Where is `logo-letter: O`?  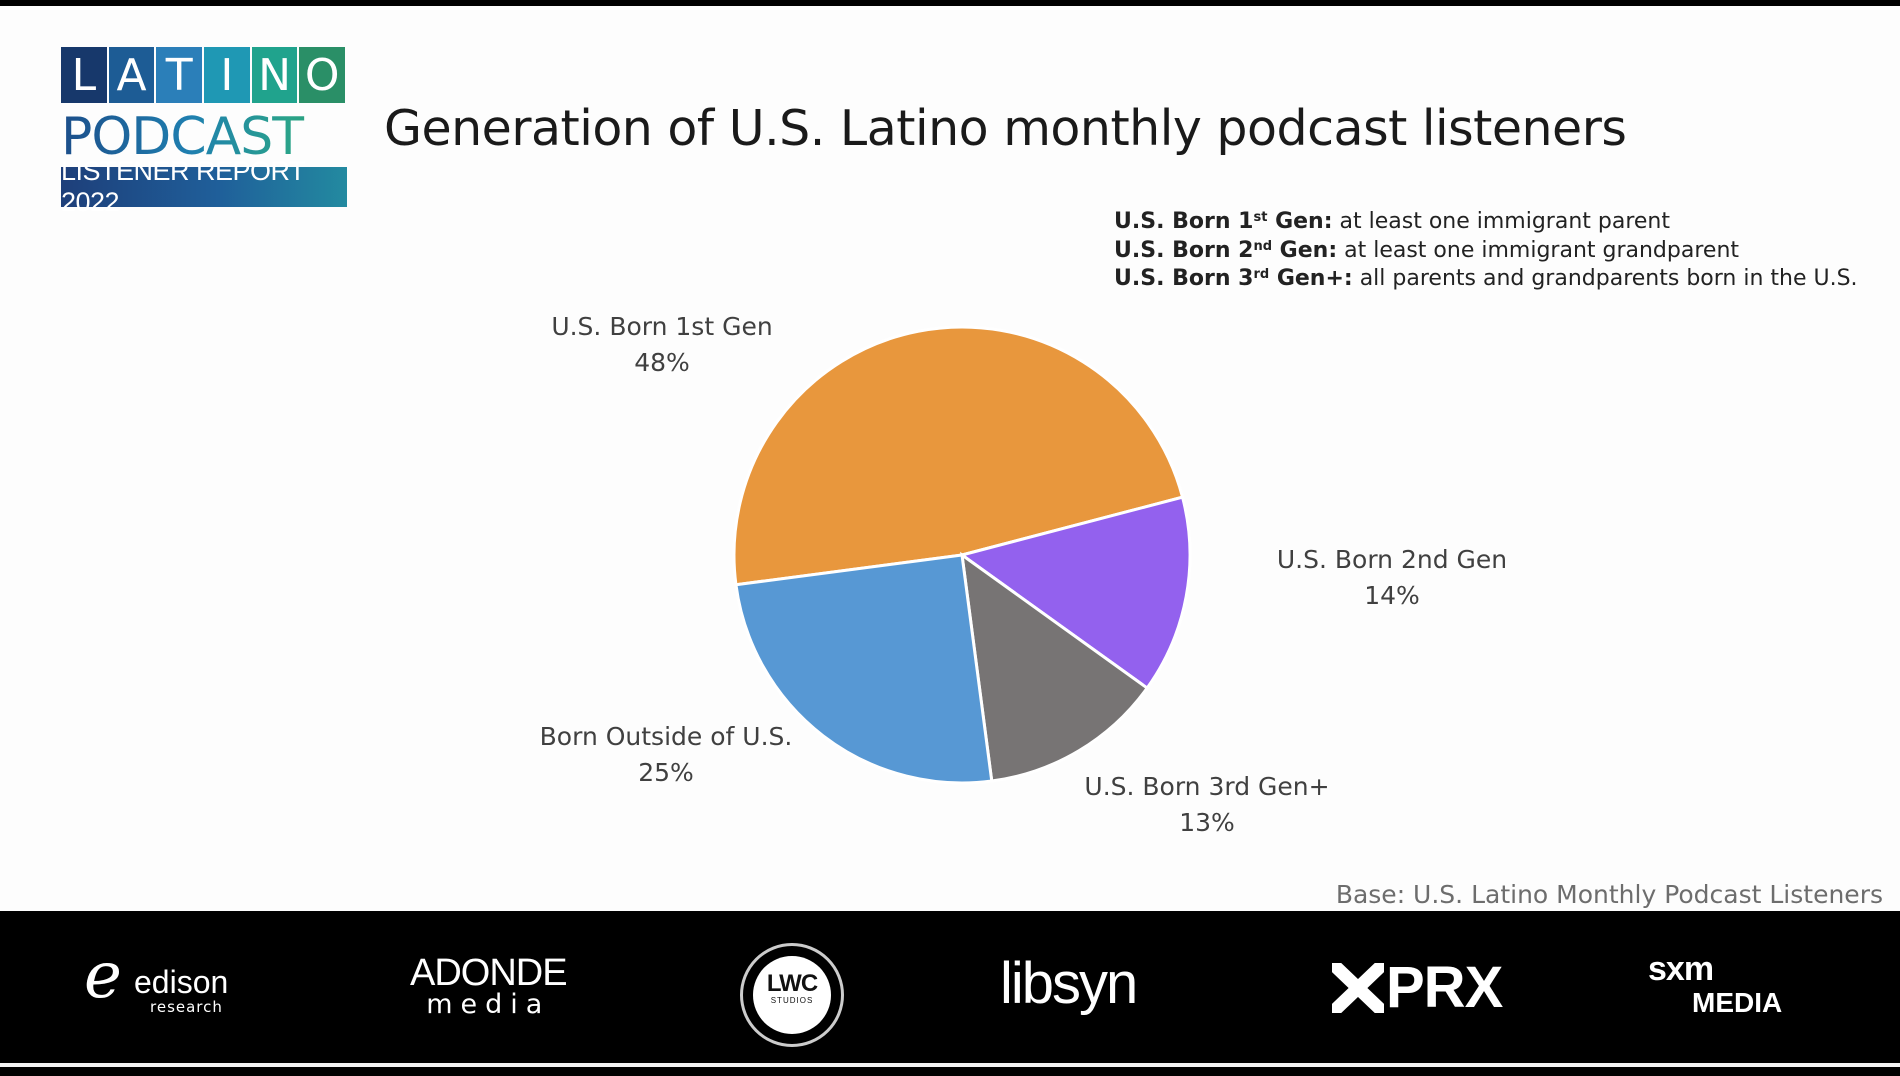 logo-letter: O is located at coordinates (322, 75).